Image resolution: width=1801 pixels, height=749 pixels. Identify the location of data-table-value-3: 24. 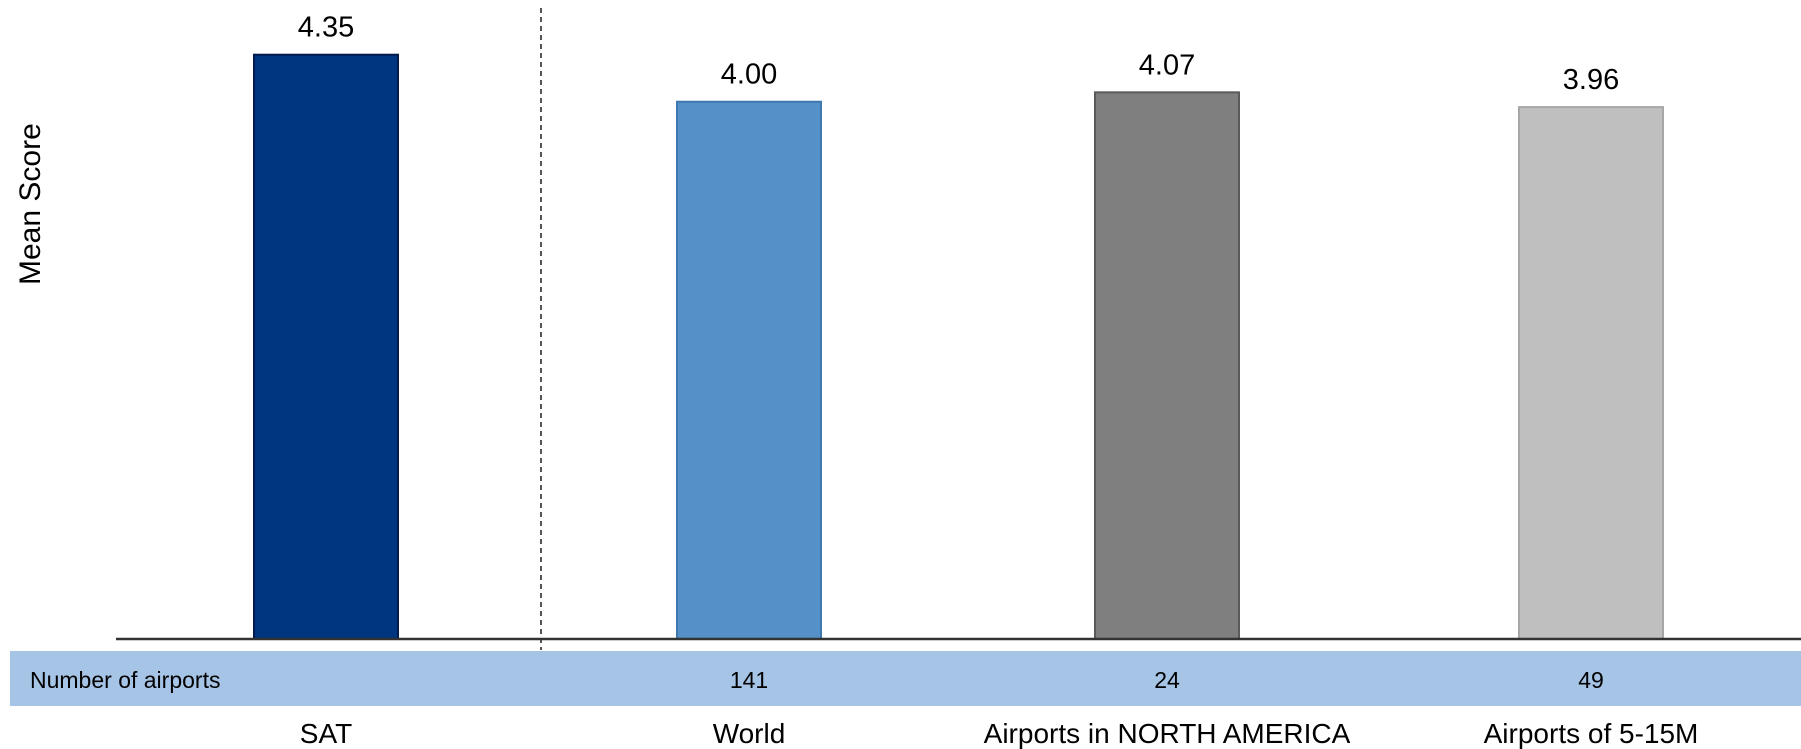
(1167, 680).